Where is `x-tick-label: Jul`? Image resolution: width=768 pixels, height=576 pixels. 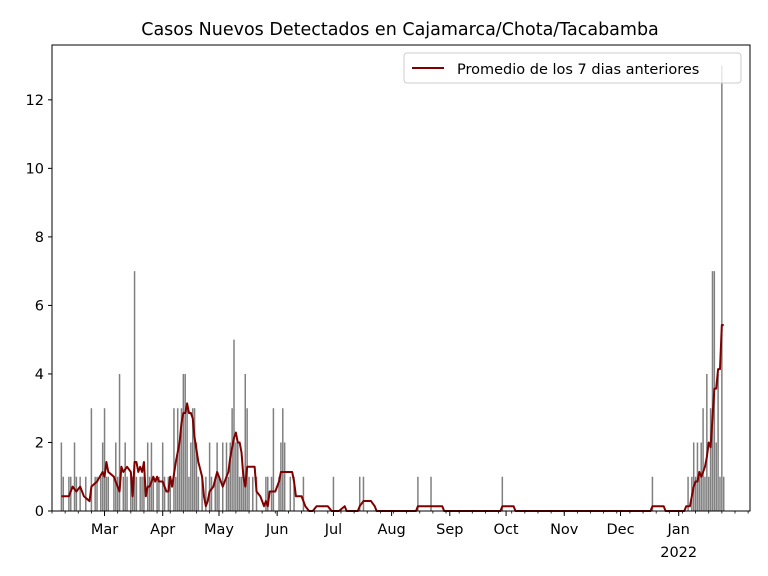
x-tick-label: Jul is located at coordinates (333, 530).